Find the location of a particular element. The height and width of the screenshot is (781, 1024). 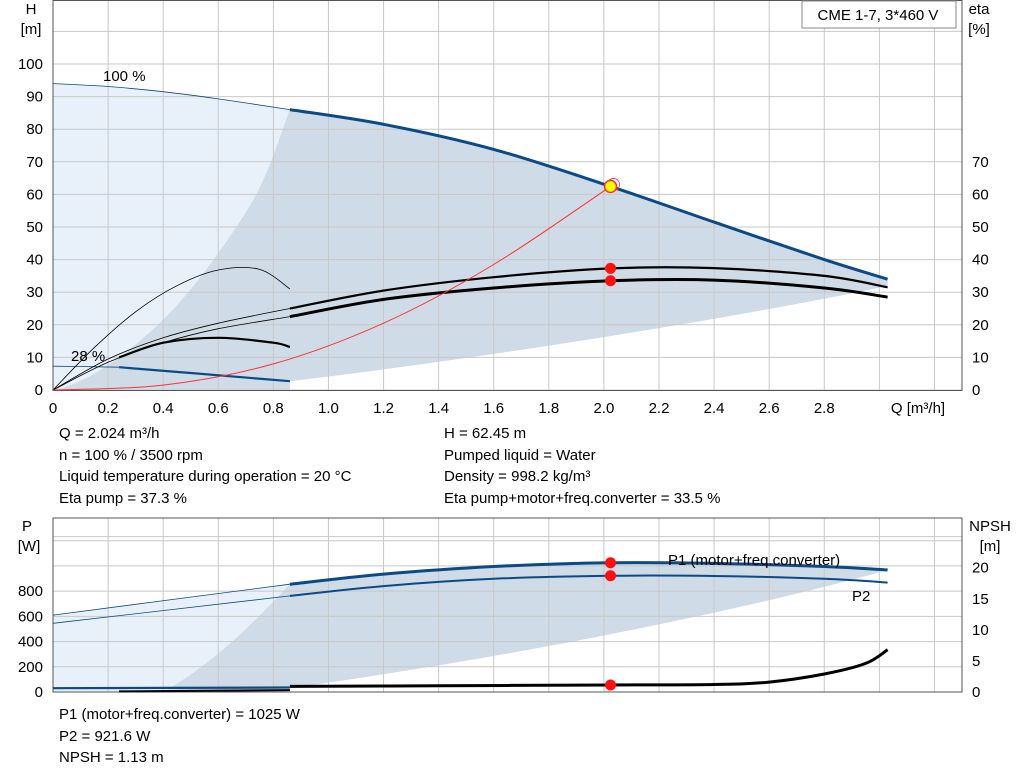

power-axis-label: P is located at coordinates (27, 526).